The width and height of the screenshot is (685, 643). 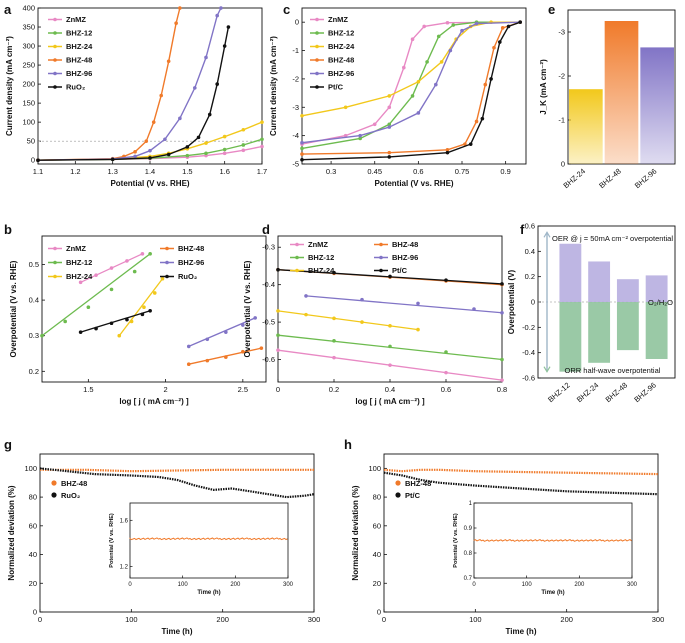 What do you see at coordinates (551, 9) in the screenshot?
I see `panel-label-e: e` at bounding box center [551, 9].